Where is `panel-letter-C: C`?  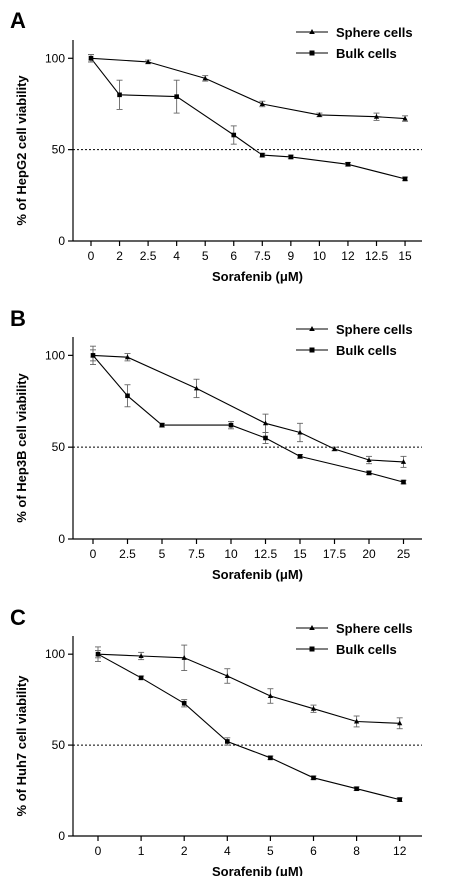 panel-letter-C: C is located at coordinates (18, 617).